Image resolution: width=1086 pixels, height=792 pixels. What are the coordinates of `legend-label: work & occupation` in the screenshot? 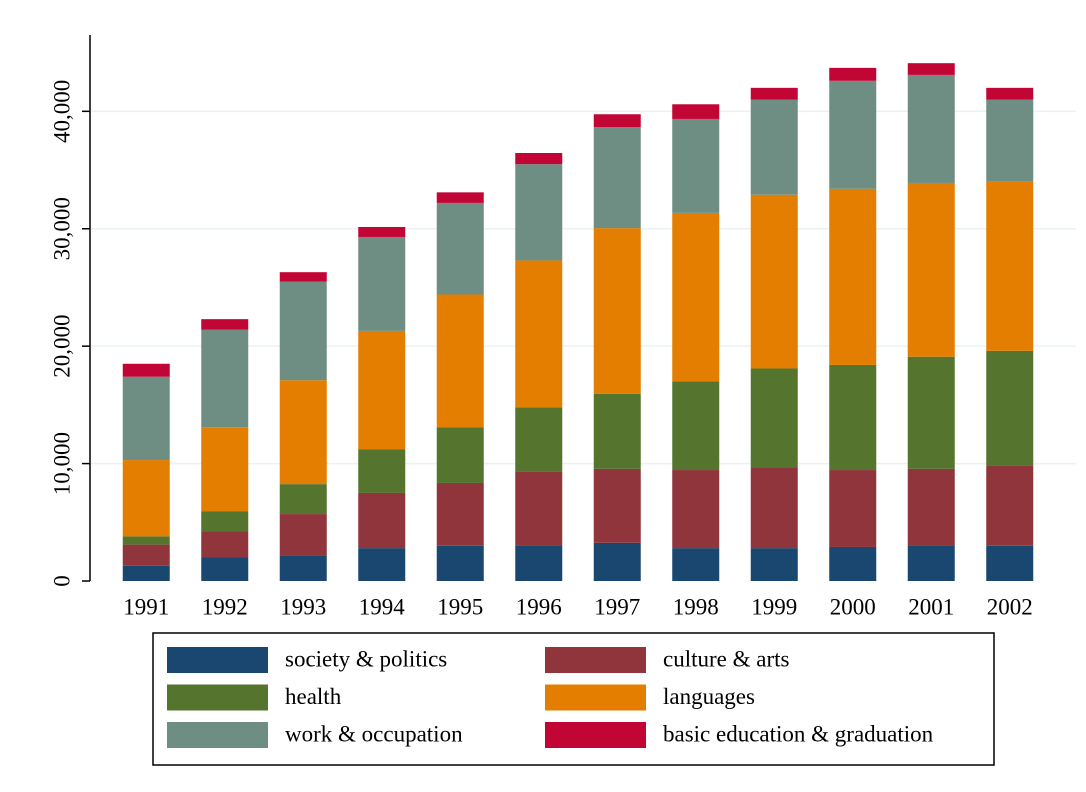 It's located at (374, 733).